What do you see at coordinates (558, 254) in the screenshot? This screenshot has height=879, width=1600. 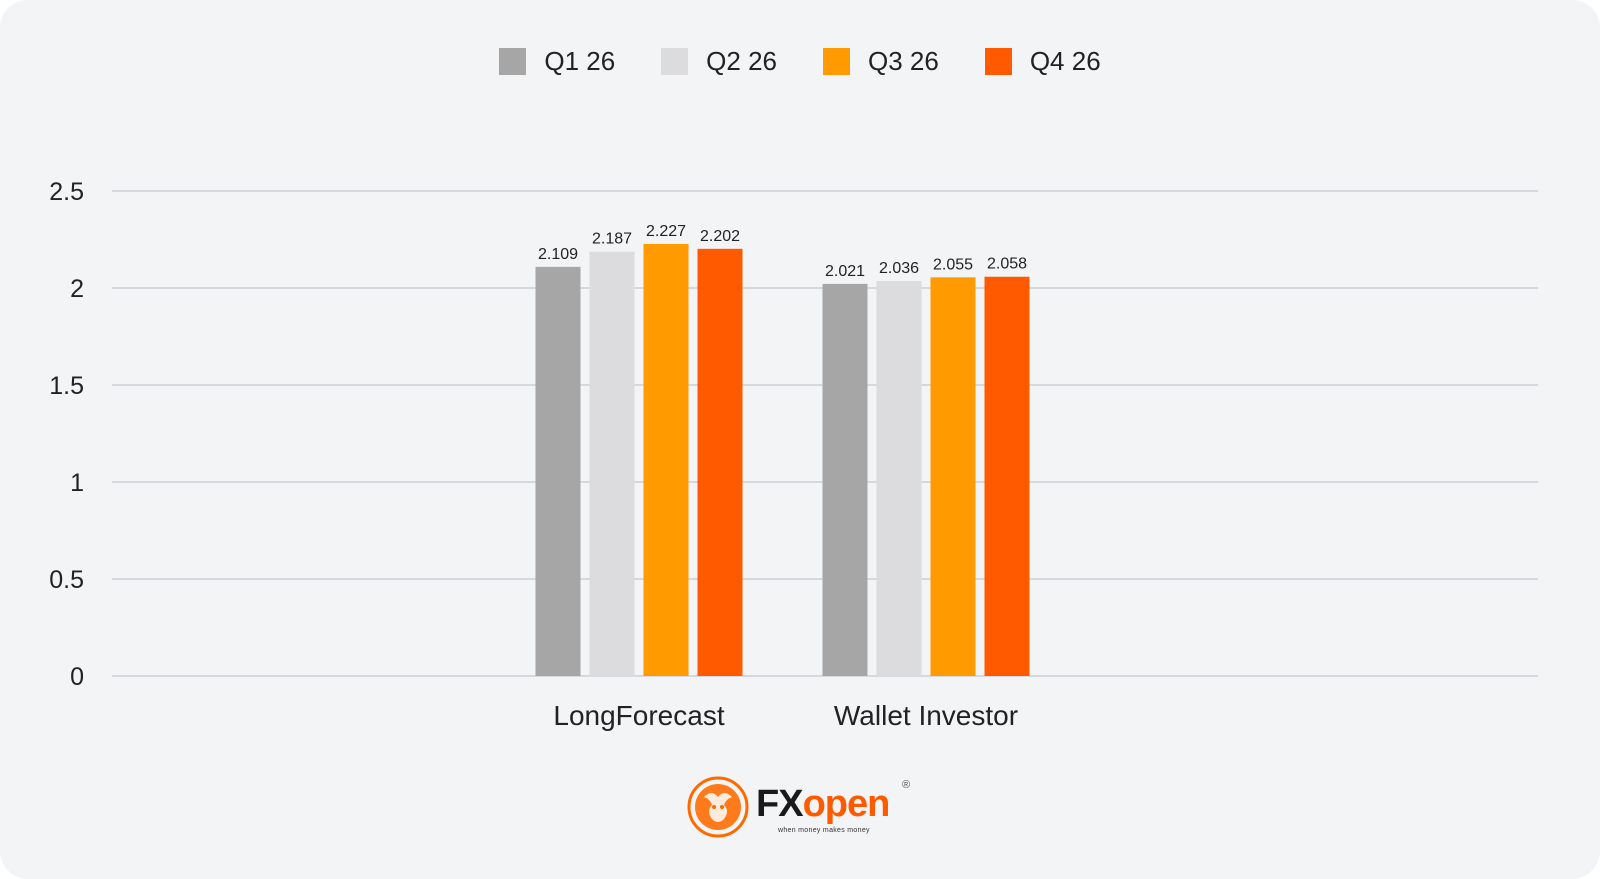 I see `data-label: 2.109` at bounding box center [558, 254].